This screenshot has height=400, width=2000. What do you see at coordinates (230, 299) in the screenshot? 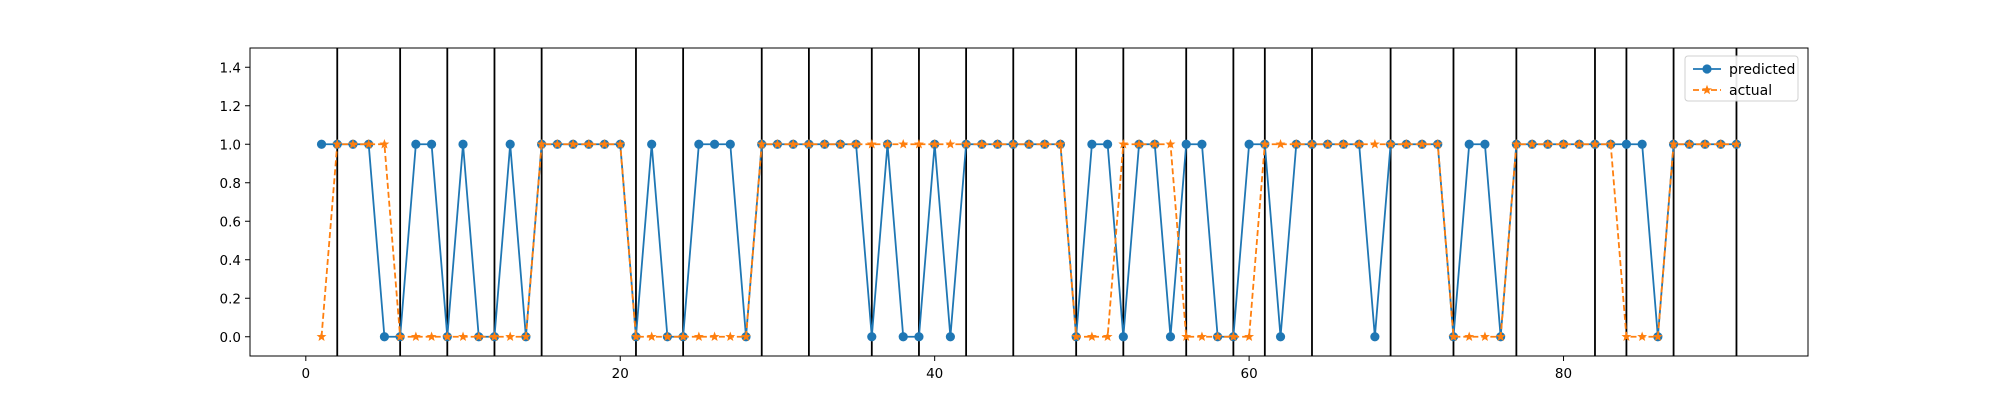
I see `y-tick-label: 0.2` at bounding box center [230, 299].